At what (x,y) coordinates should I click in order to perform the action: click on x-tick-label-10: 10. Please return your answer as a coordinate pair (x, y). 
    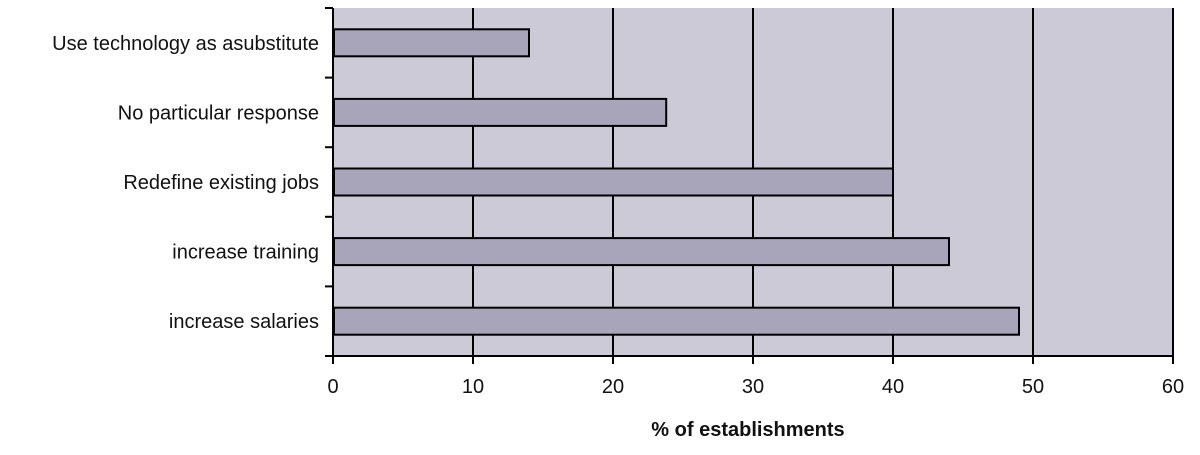
    Looking at the image, I should click on (473, 387).